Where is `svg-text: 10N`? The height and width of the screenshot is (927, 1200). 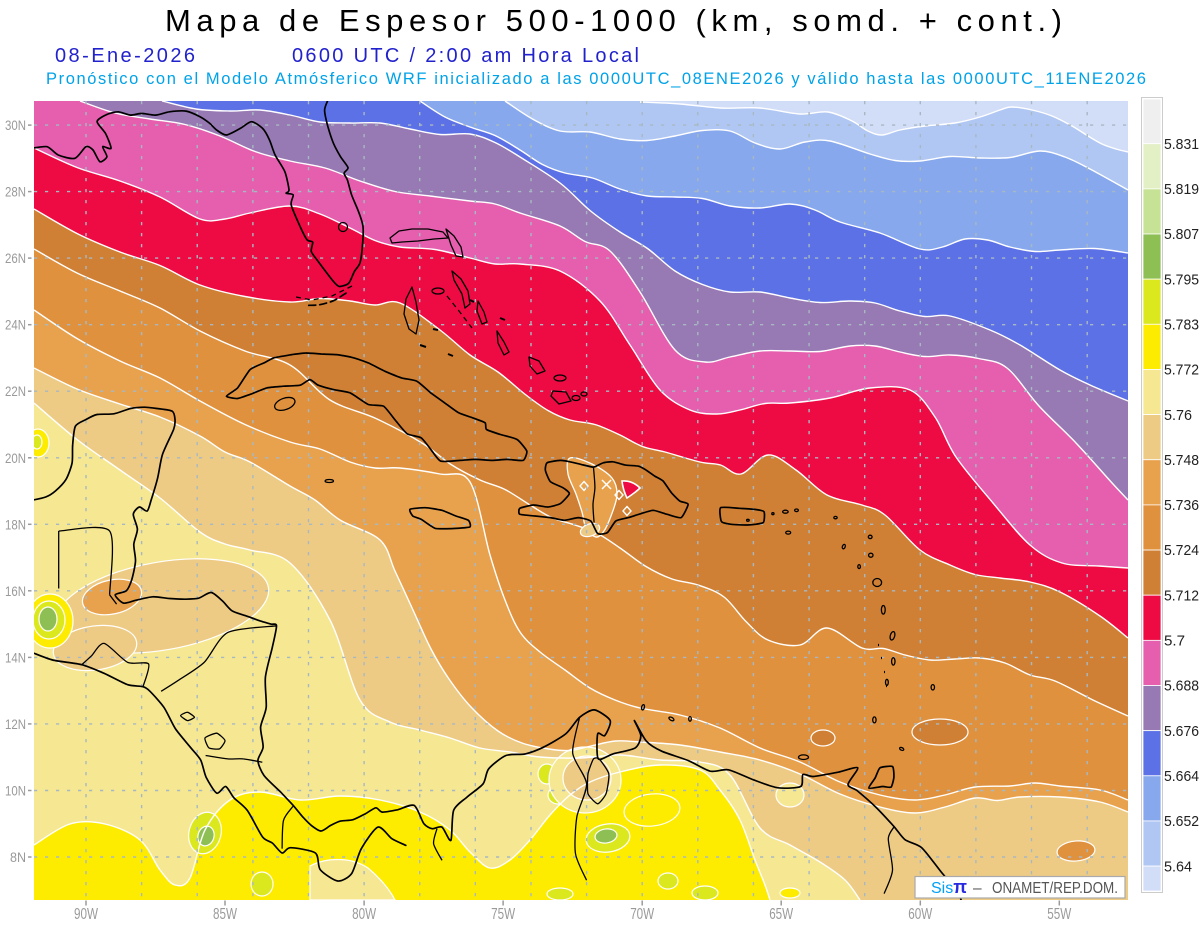
svg-text: 10N is located at coordinates (15, 791).